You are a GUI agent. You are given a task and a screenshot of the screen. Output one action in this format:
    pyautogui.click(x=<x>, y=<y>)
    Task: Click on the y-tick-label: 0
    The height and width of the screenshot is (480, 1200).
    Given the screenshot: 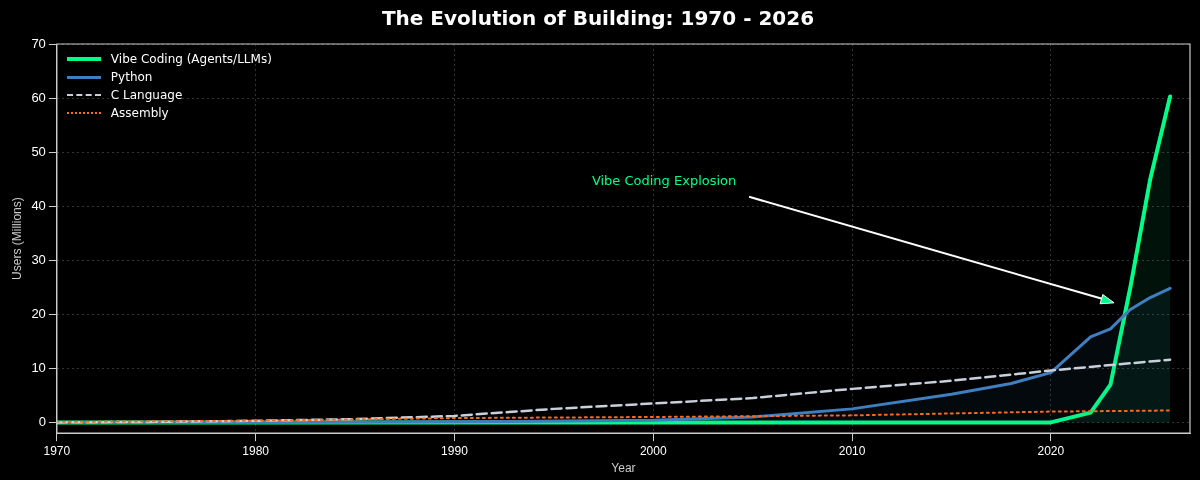 What is the action you would take?
    pyautogui.click(x=42, y=421)
    